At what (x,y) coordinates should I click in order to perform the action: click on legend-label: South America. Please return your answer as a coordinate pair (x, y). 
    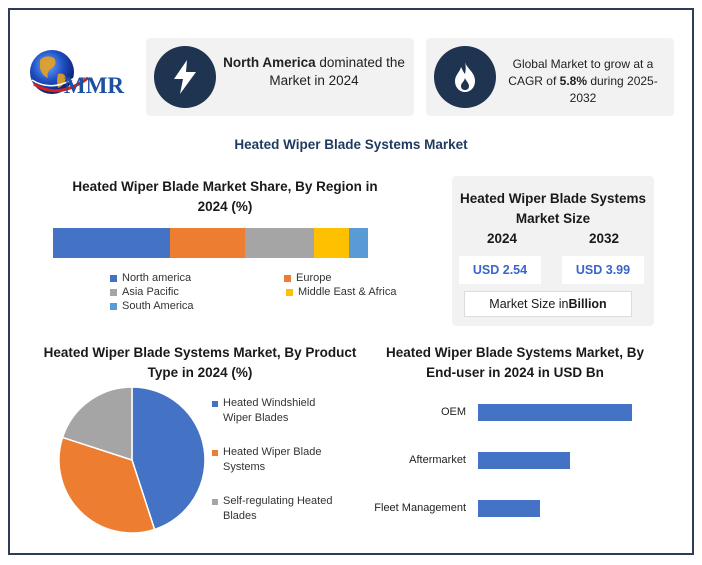
    Looking at the image, I should click on (158, 306).